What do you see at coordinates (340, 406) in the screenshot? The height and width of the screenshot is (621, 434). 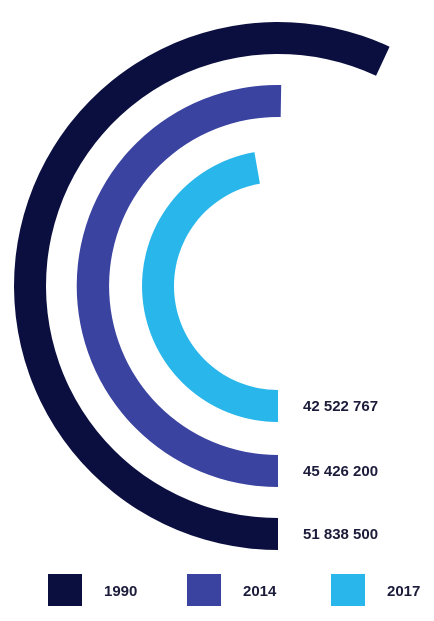 I see `value-label-2017: 42 522 767` at bounding box center [340, 406].